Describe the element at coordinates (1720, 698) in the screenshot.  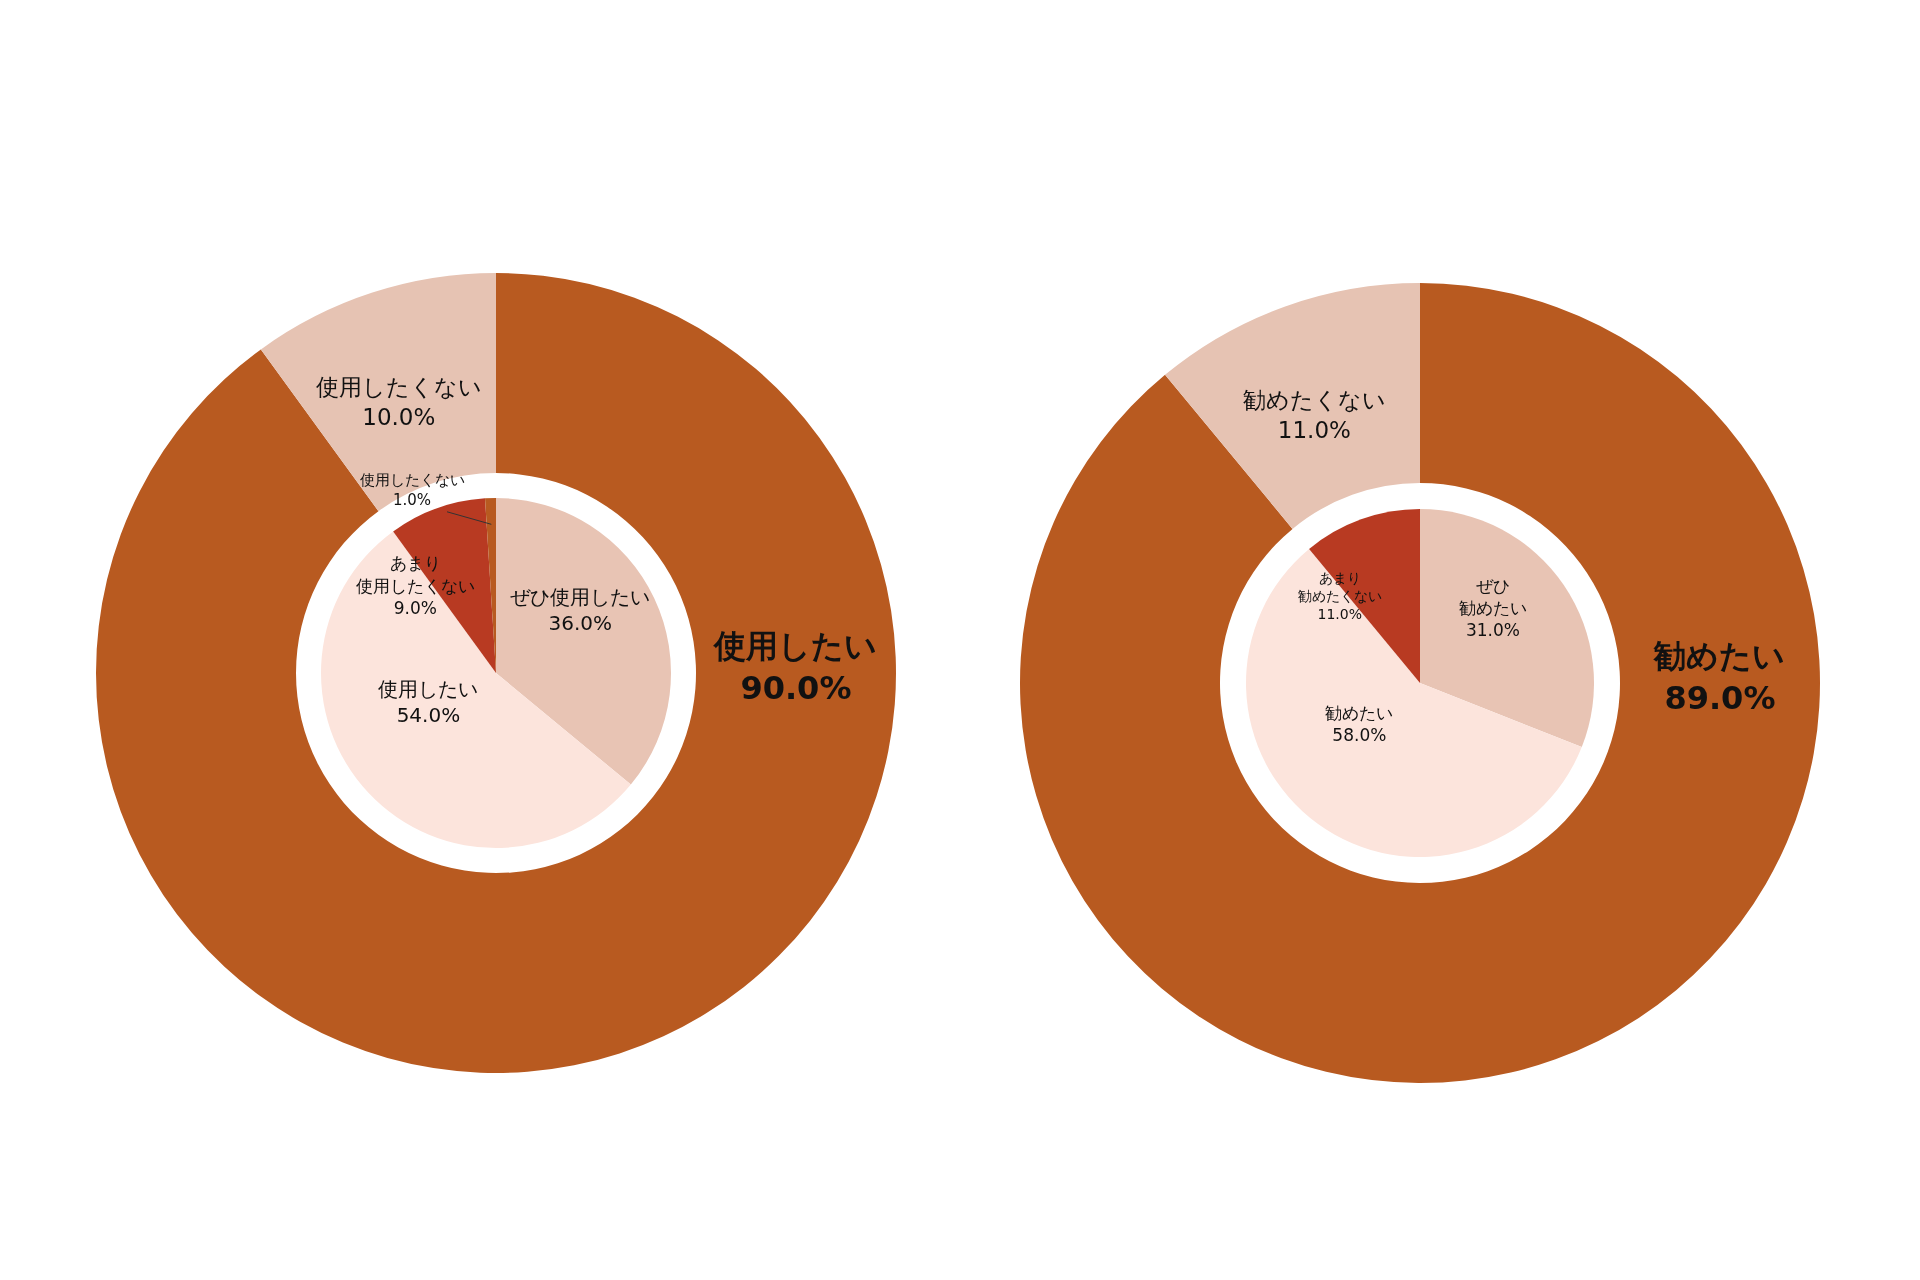
I see `data-label: 89.0%` at that location.